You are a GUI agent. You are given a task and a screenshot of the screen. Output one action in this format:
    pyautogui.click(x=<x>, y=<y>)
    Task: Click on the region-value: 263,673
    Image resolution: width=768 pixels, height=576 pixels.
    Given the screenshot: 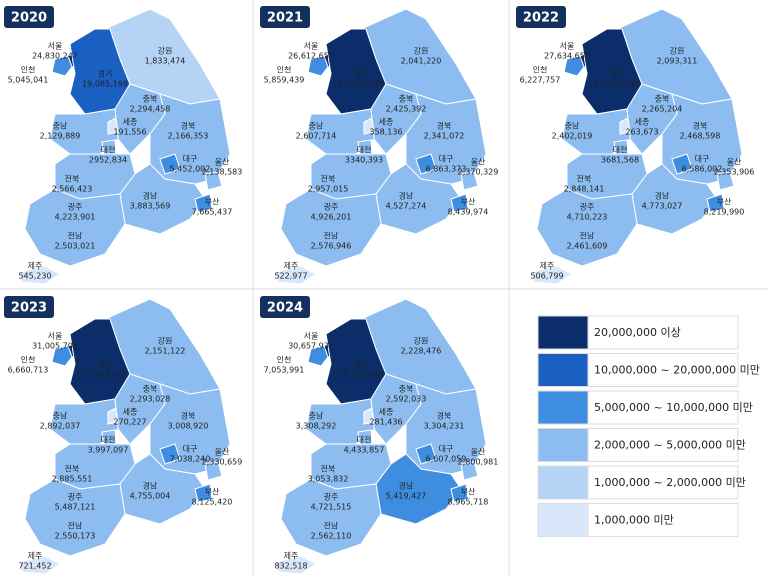 What is the action you would take?
    pyautogui.click(x=641, y=132)
    